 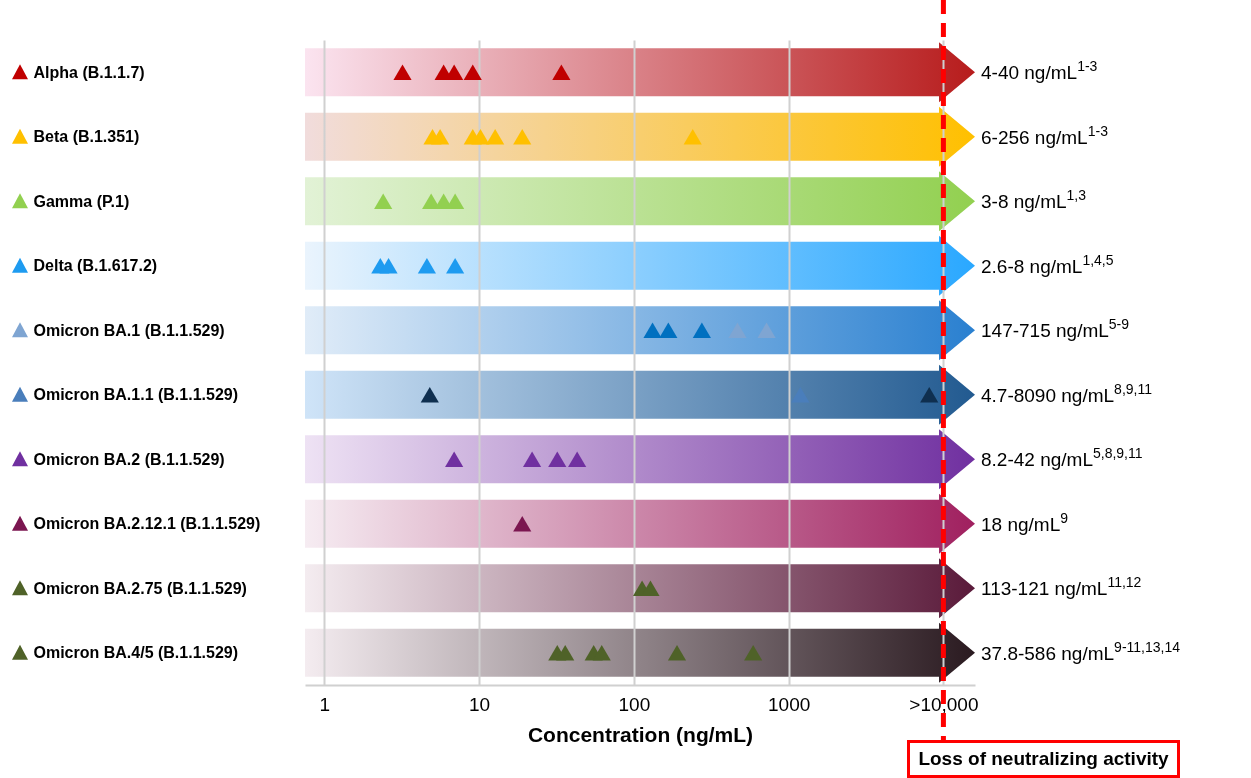 What do you see at coordinates (89, 72) in the screenshot?
I see `y-tick-label: Alpha (B.1.1.7)` at bounding box center [89, 72].